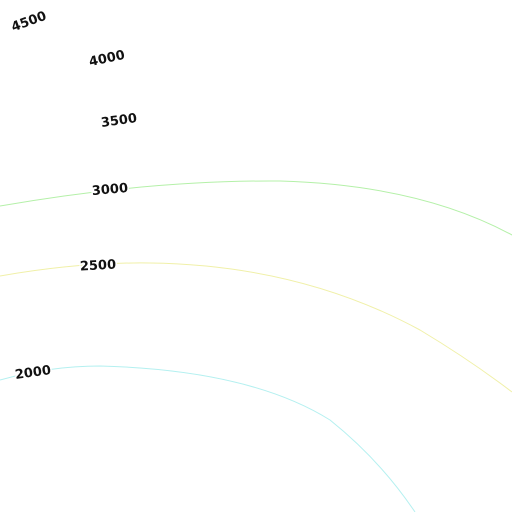 Image resolution: width=512 pixels, height=512 pixels. I want to click on contour-label: 3000, so click(109, 190).